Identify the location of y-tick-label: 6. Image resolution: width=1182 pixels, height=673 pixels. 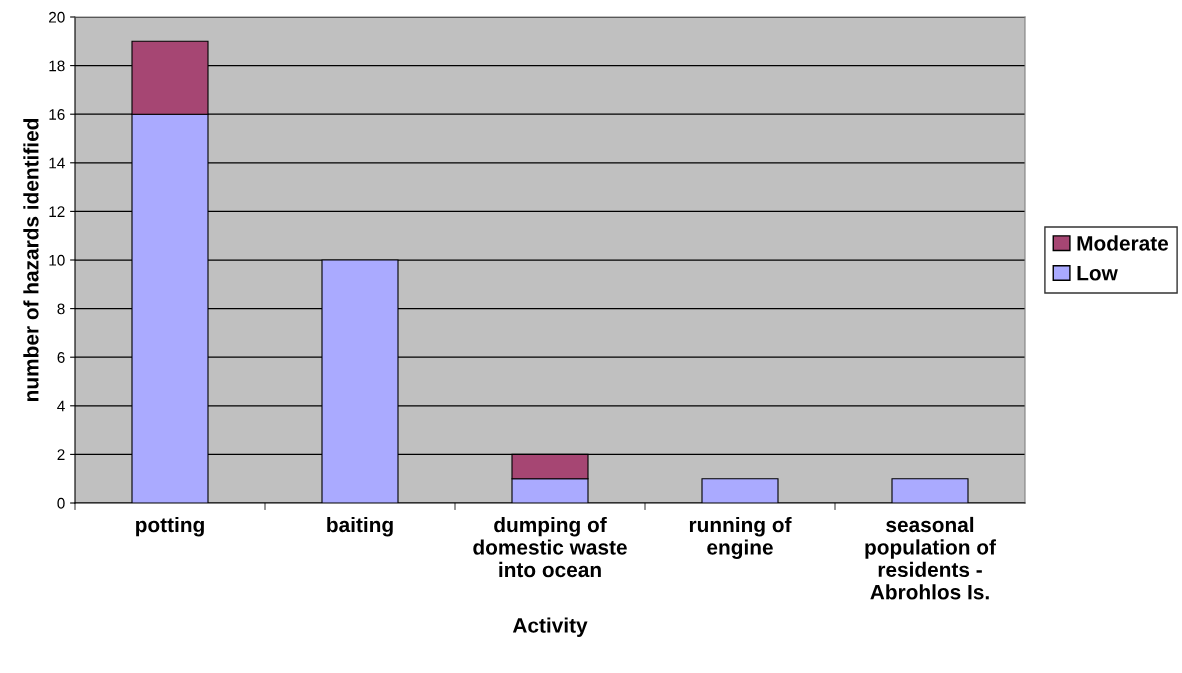
(61, 357).